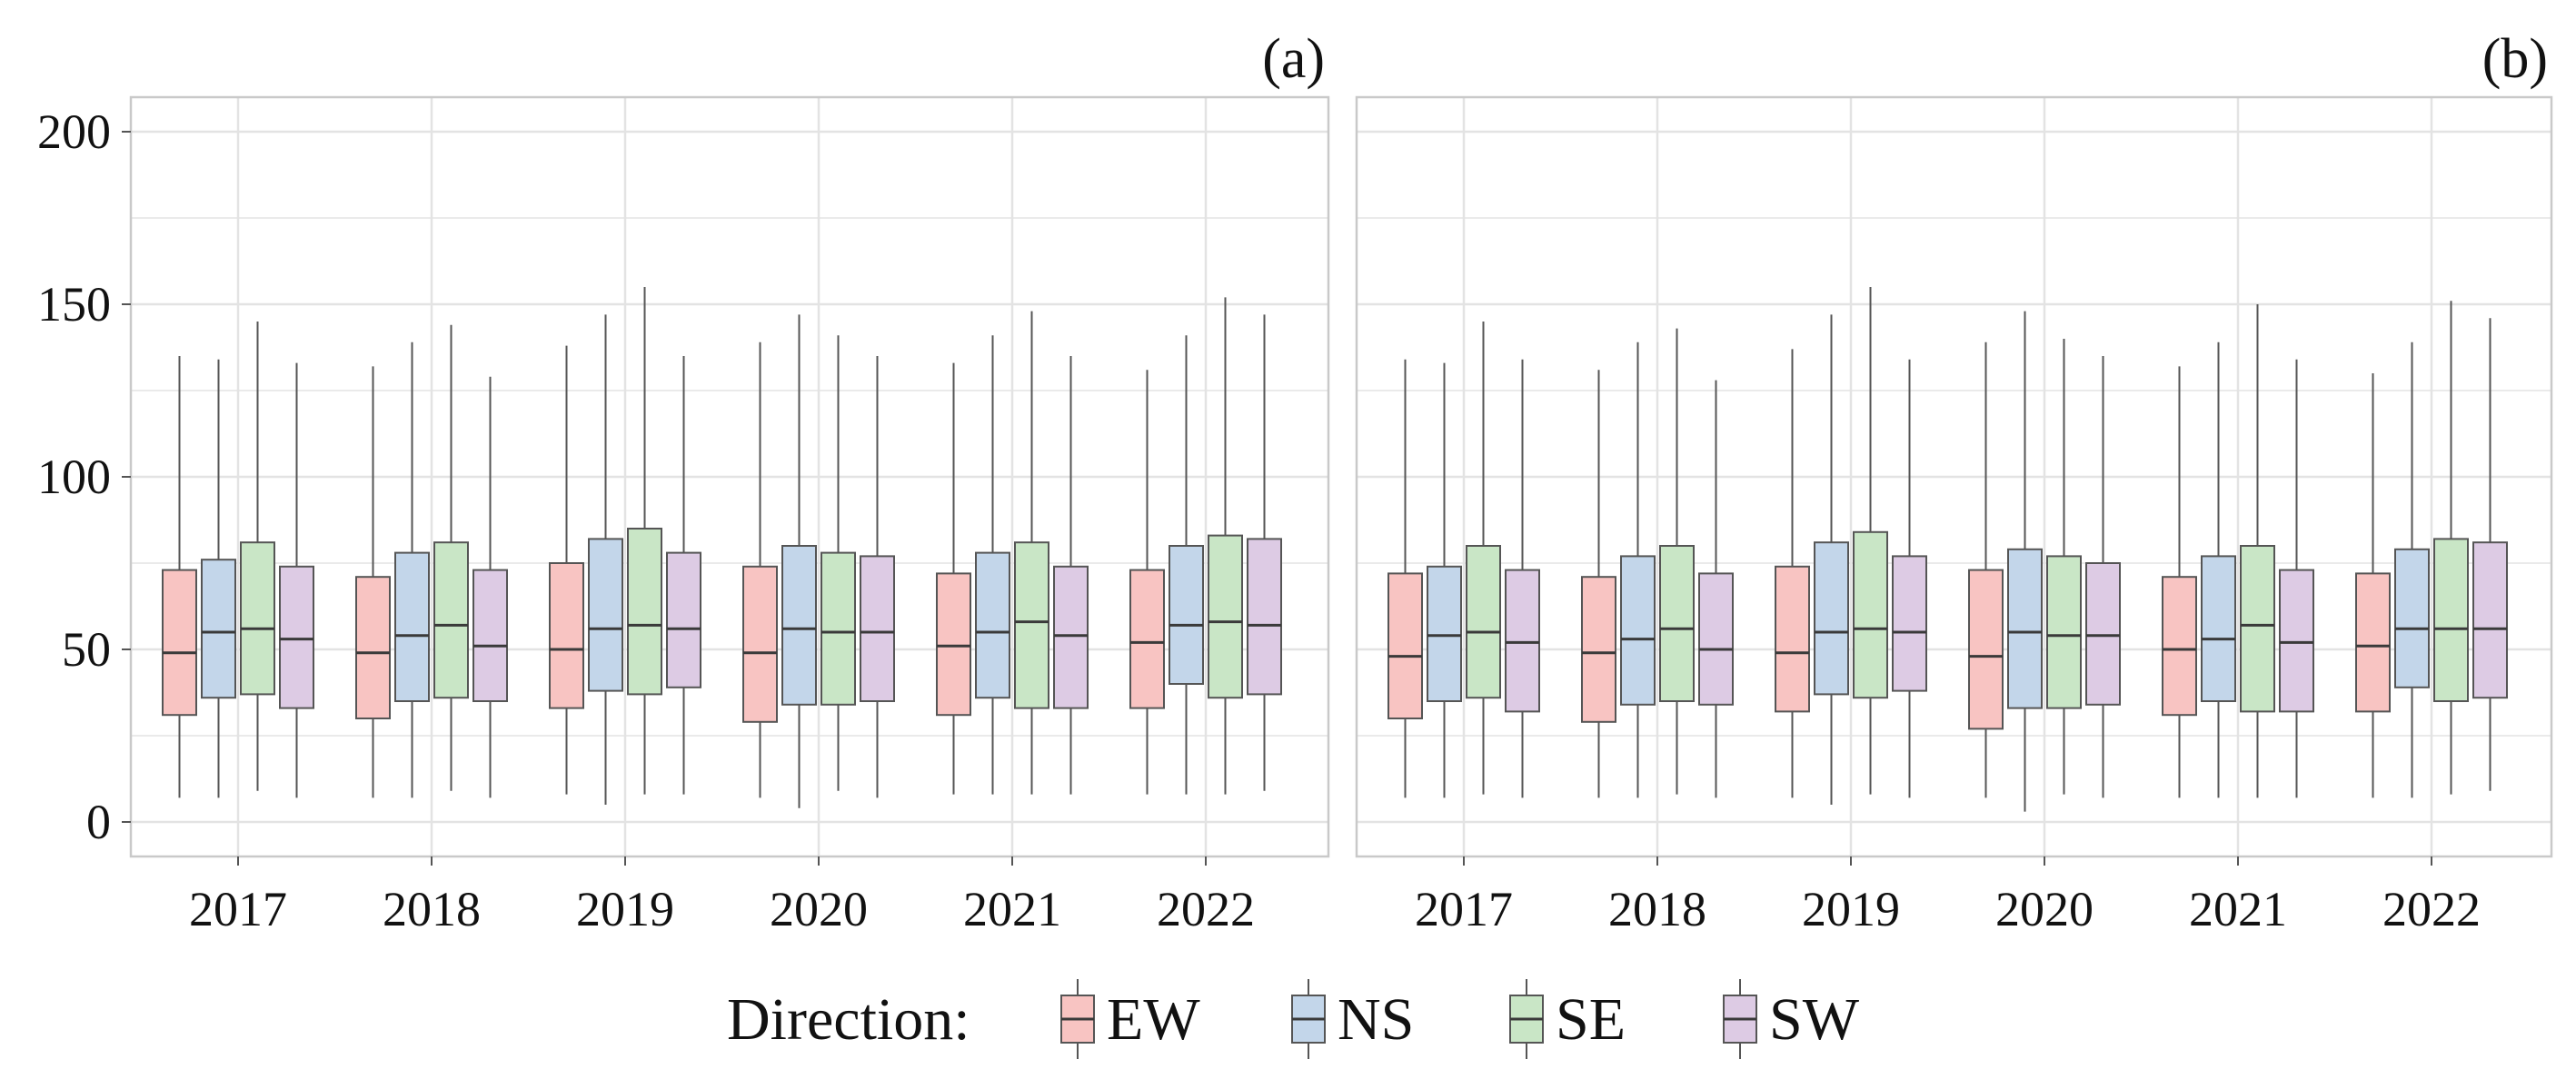 The image size is (2576, 1079). What do you see at coordinates (1815, 1019) in the screenshot?
I see `legend-label: SW` at bounding box center [1815, 1019].